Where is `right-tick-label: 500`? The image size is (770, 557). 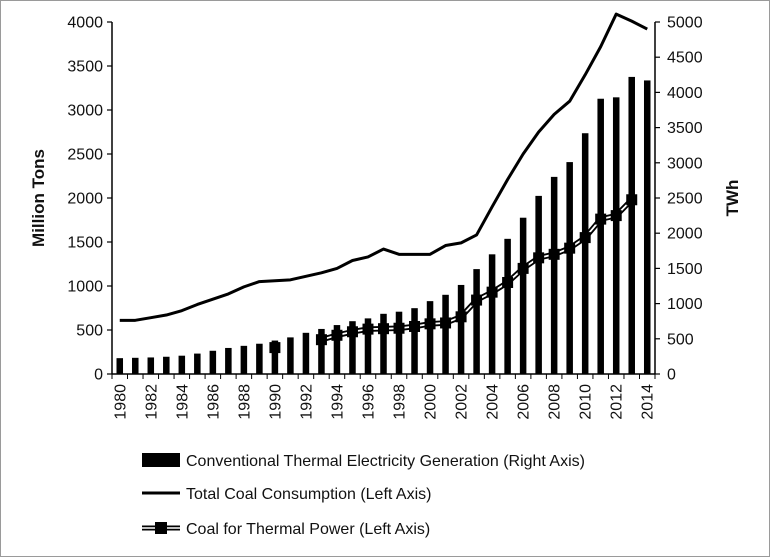
right-tick-label: 500 is located at coordinates (680, 339).